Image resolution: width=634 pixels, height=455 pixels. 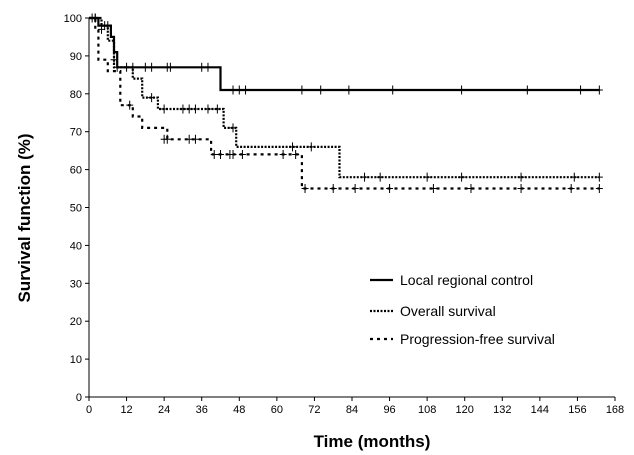 I want to click on y-tick-label: 70, so click(x=76, y=133).